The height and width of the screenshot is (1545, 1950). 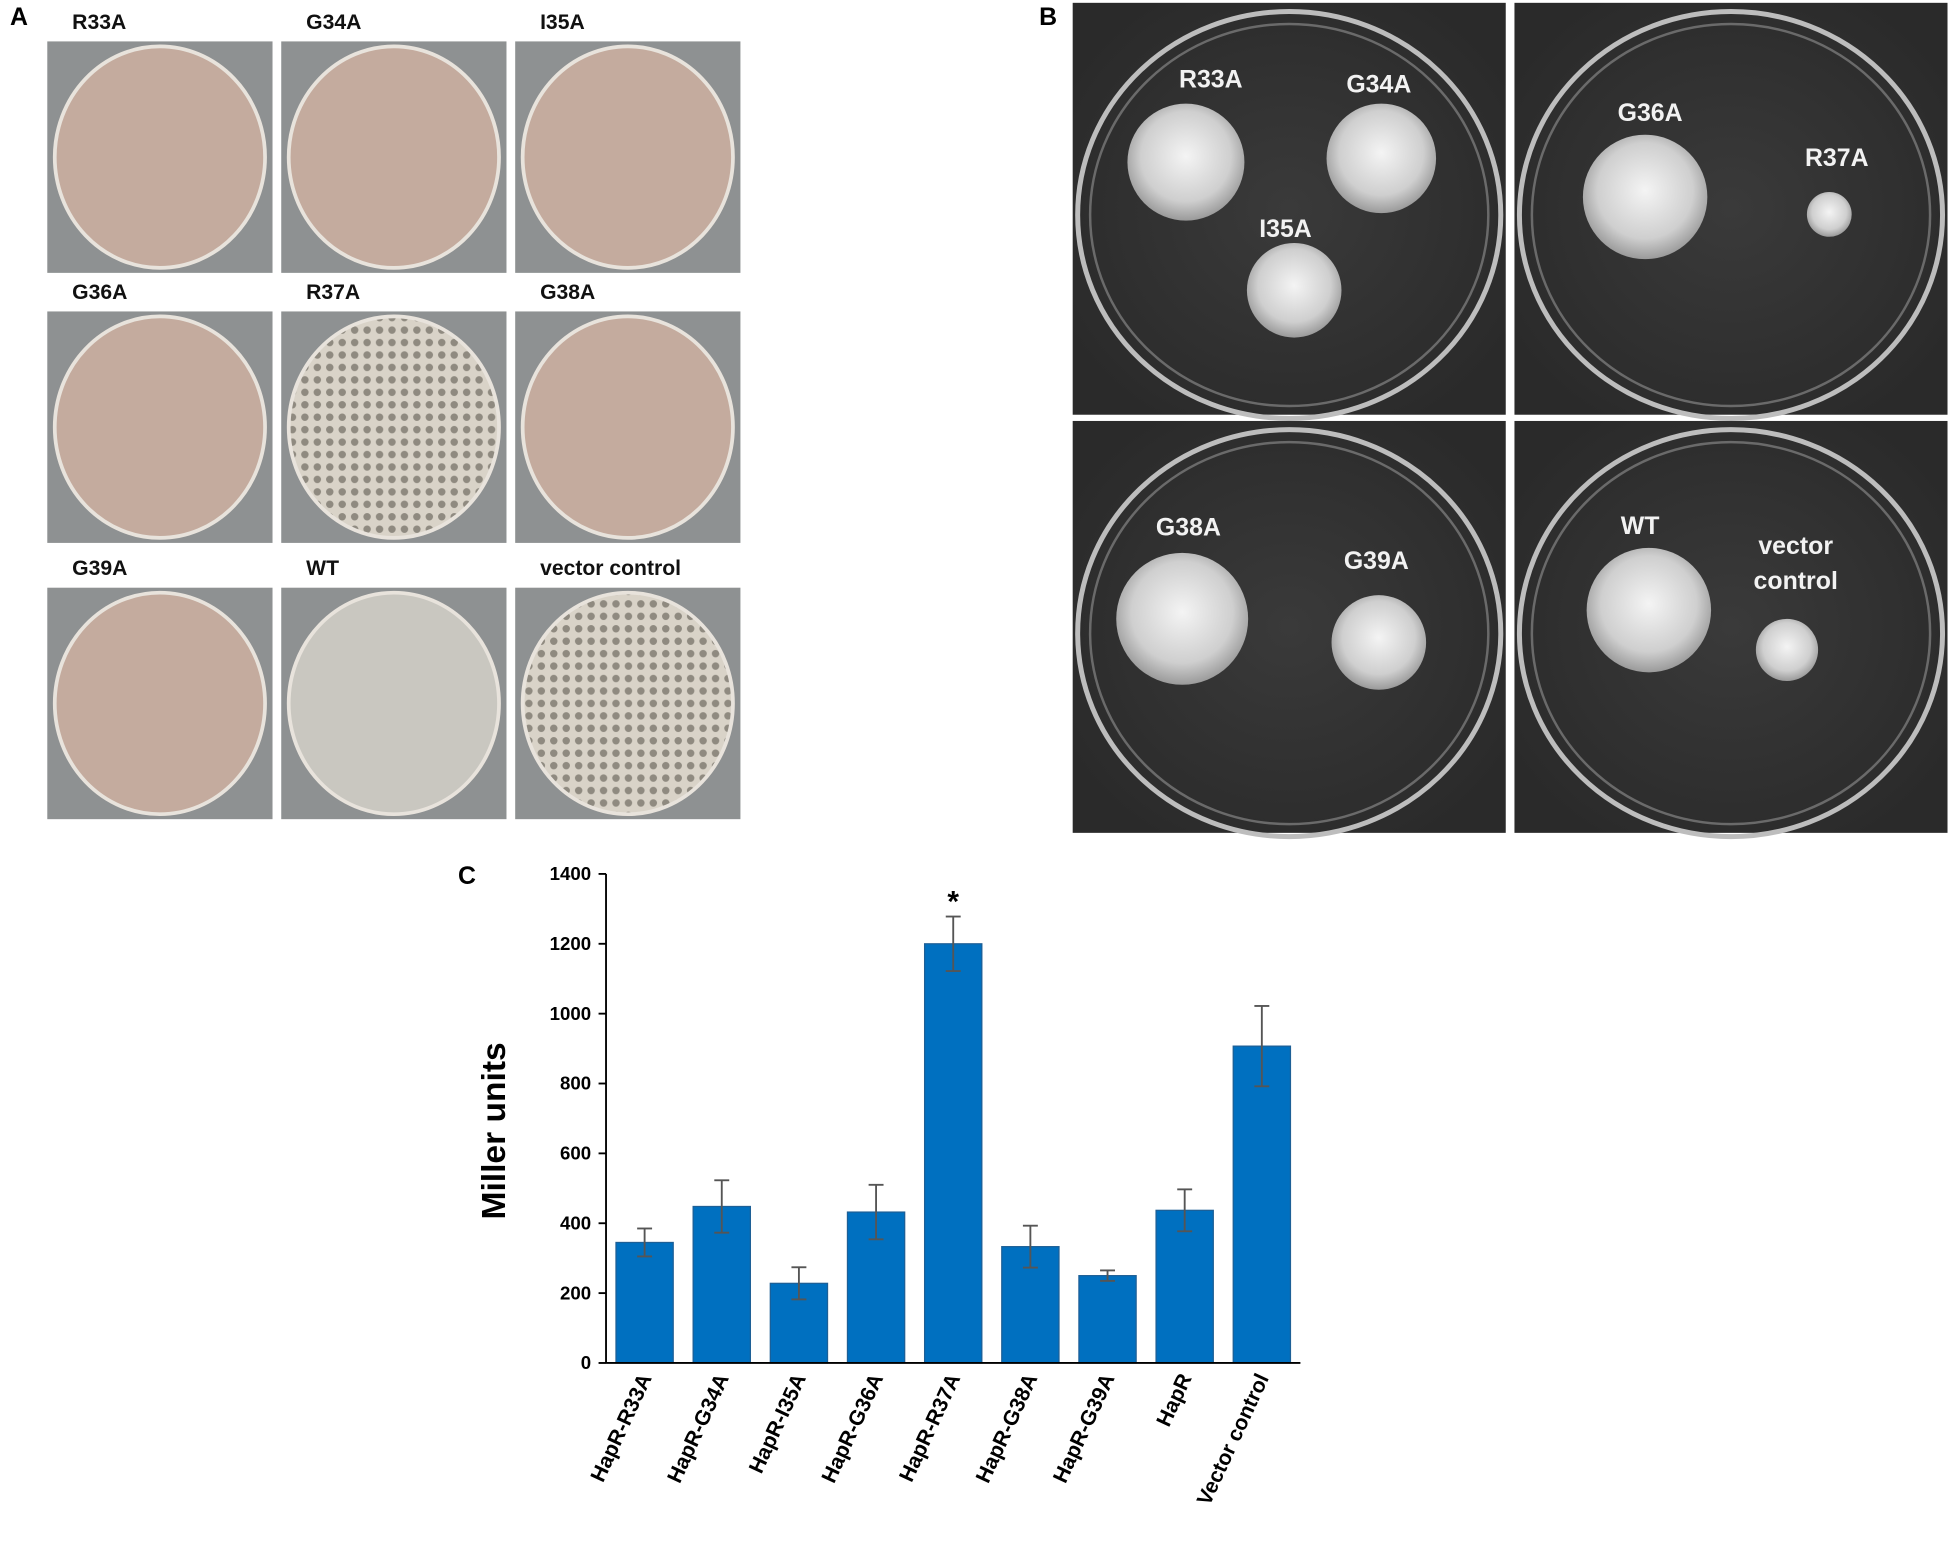 What do you see at coordinates (1650, 113) in the screenshot?
I see `plate-label: G36A` at bounding box center [1650, 113].